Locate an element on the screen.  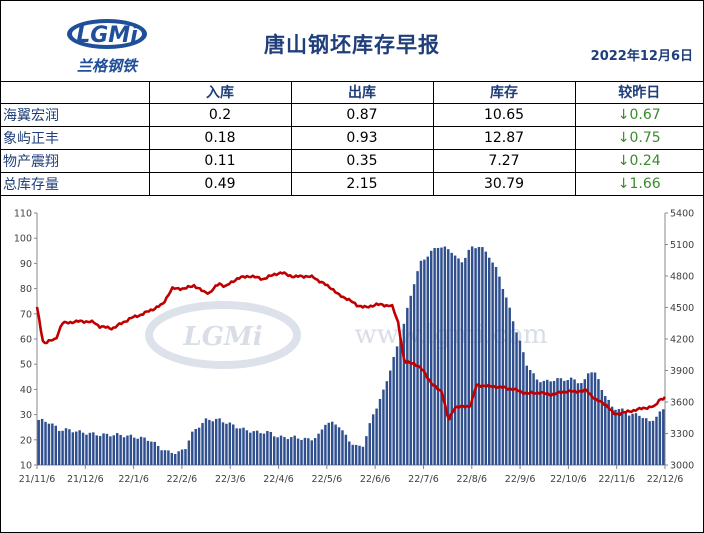
watermark-logo-text: LGMi is located at coordinates (222, 337).